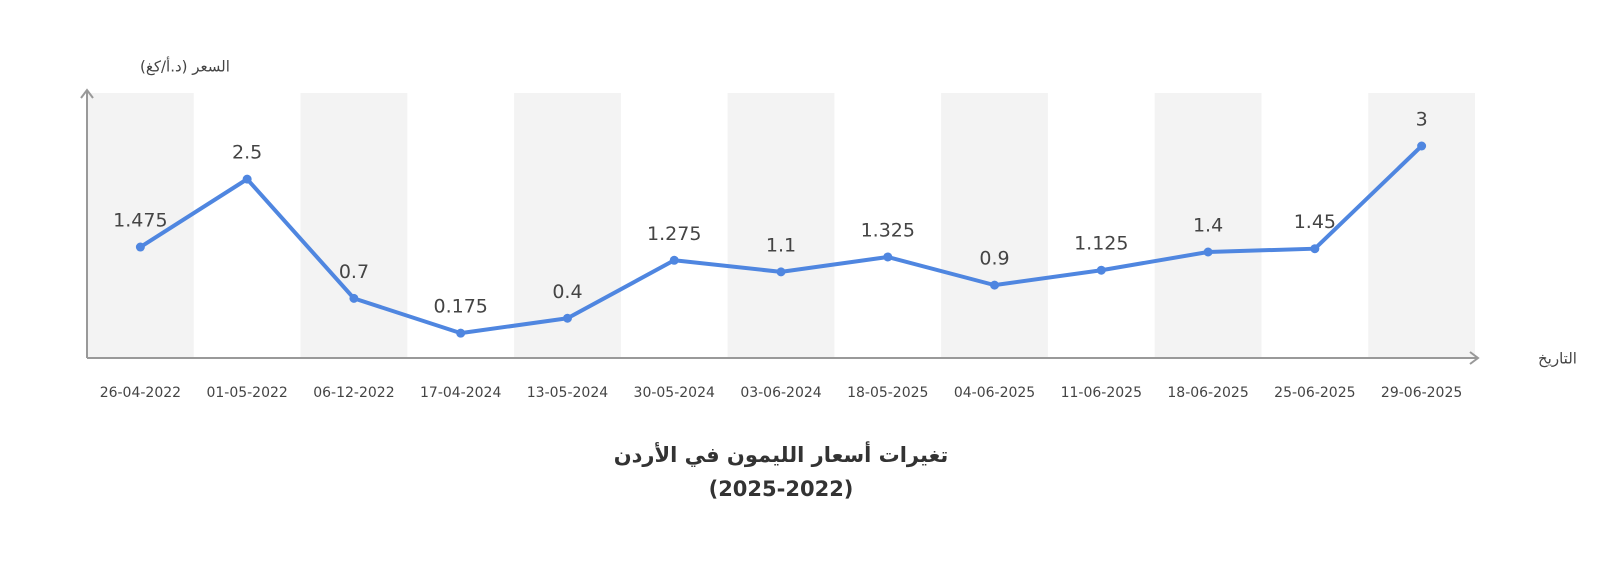  What do you see at coordinates (353, 393) in the screenshot?
I see `x-tick-label: 06-12-2022` at bounding box center [353, 393].